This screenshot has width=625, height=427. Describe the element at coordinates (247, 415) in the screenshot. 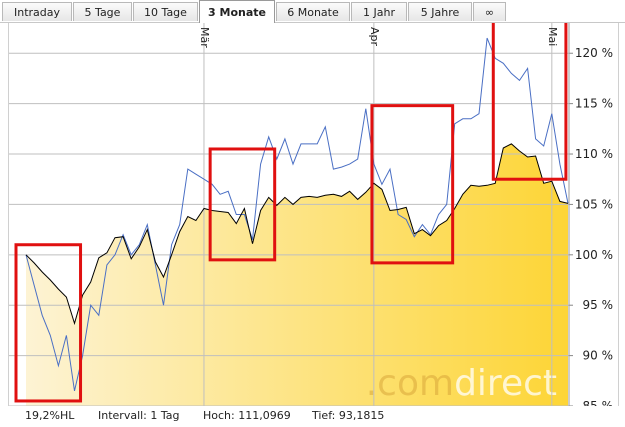

I see `high-value: Hoch: 111,0969` at that location.